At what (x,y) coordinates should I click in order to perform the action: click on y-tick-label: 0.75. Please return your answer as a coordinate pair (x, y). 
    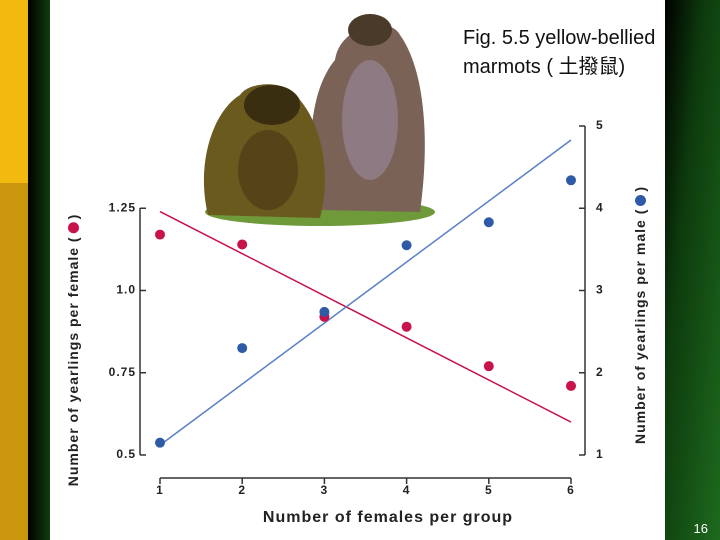
    Looking at the image, I should click on (122, 372).